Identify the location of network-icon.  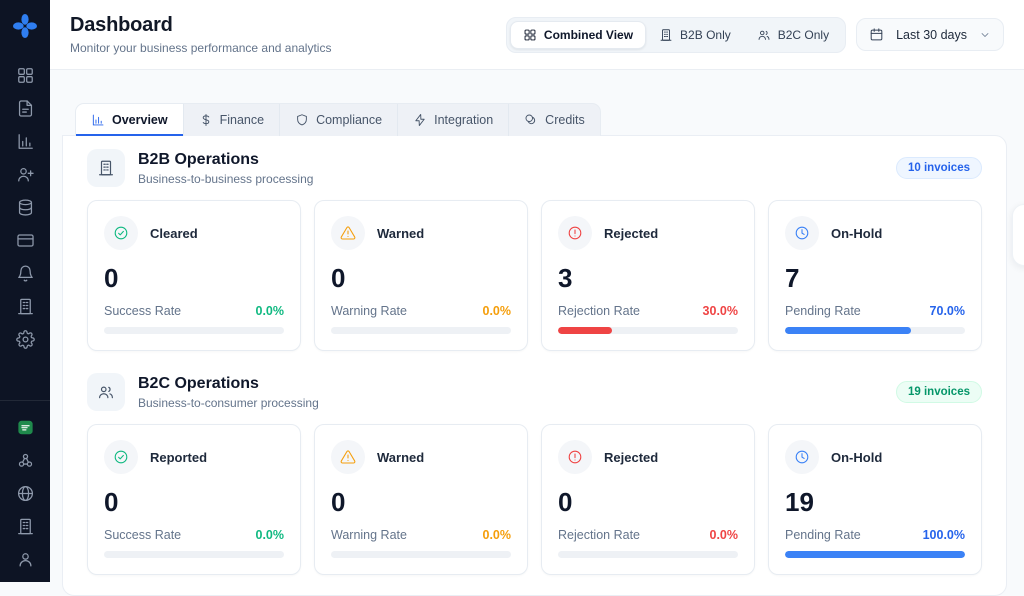
(25, 460).